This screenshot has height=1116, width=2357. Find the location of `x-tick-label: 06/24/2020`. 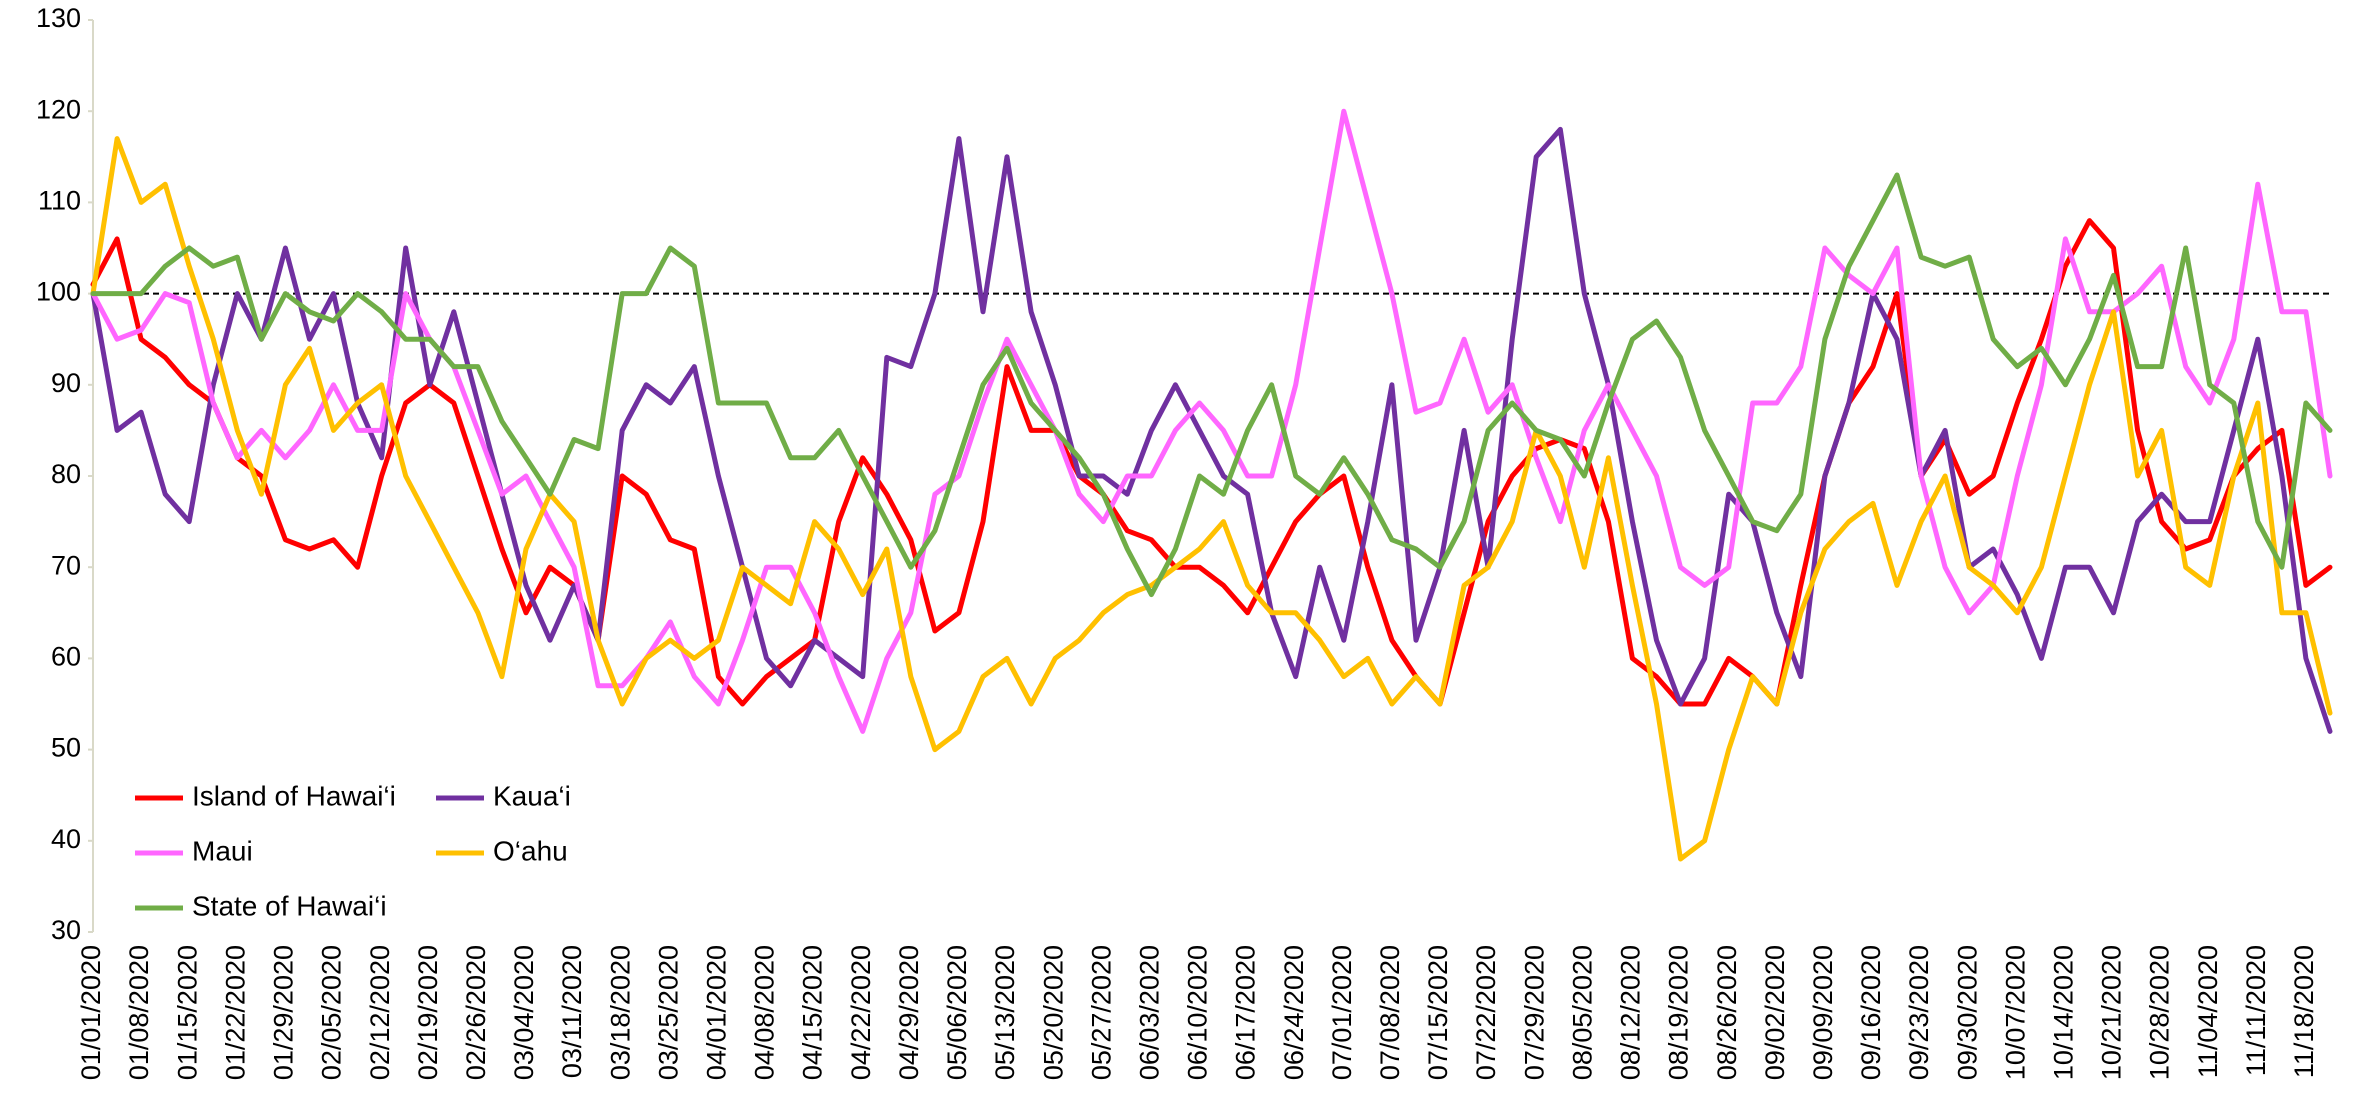

x-tick-label: 06/24/2020 is located at coordinates (1294, 1012).